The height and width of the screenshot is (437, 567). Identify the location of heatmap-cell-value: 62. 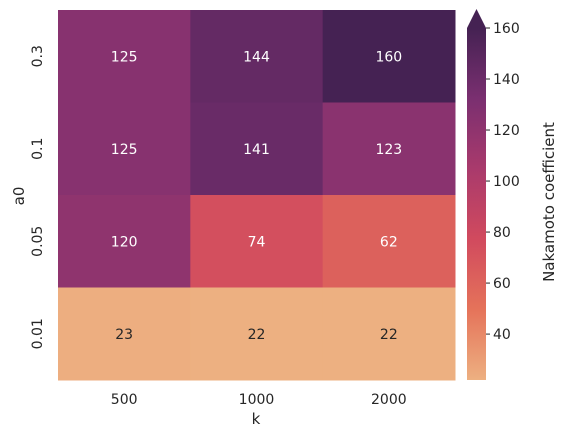
(389, 242).